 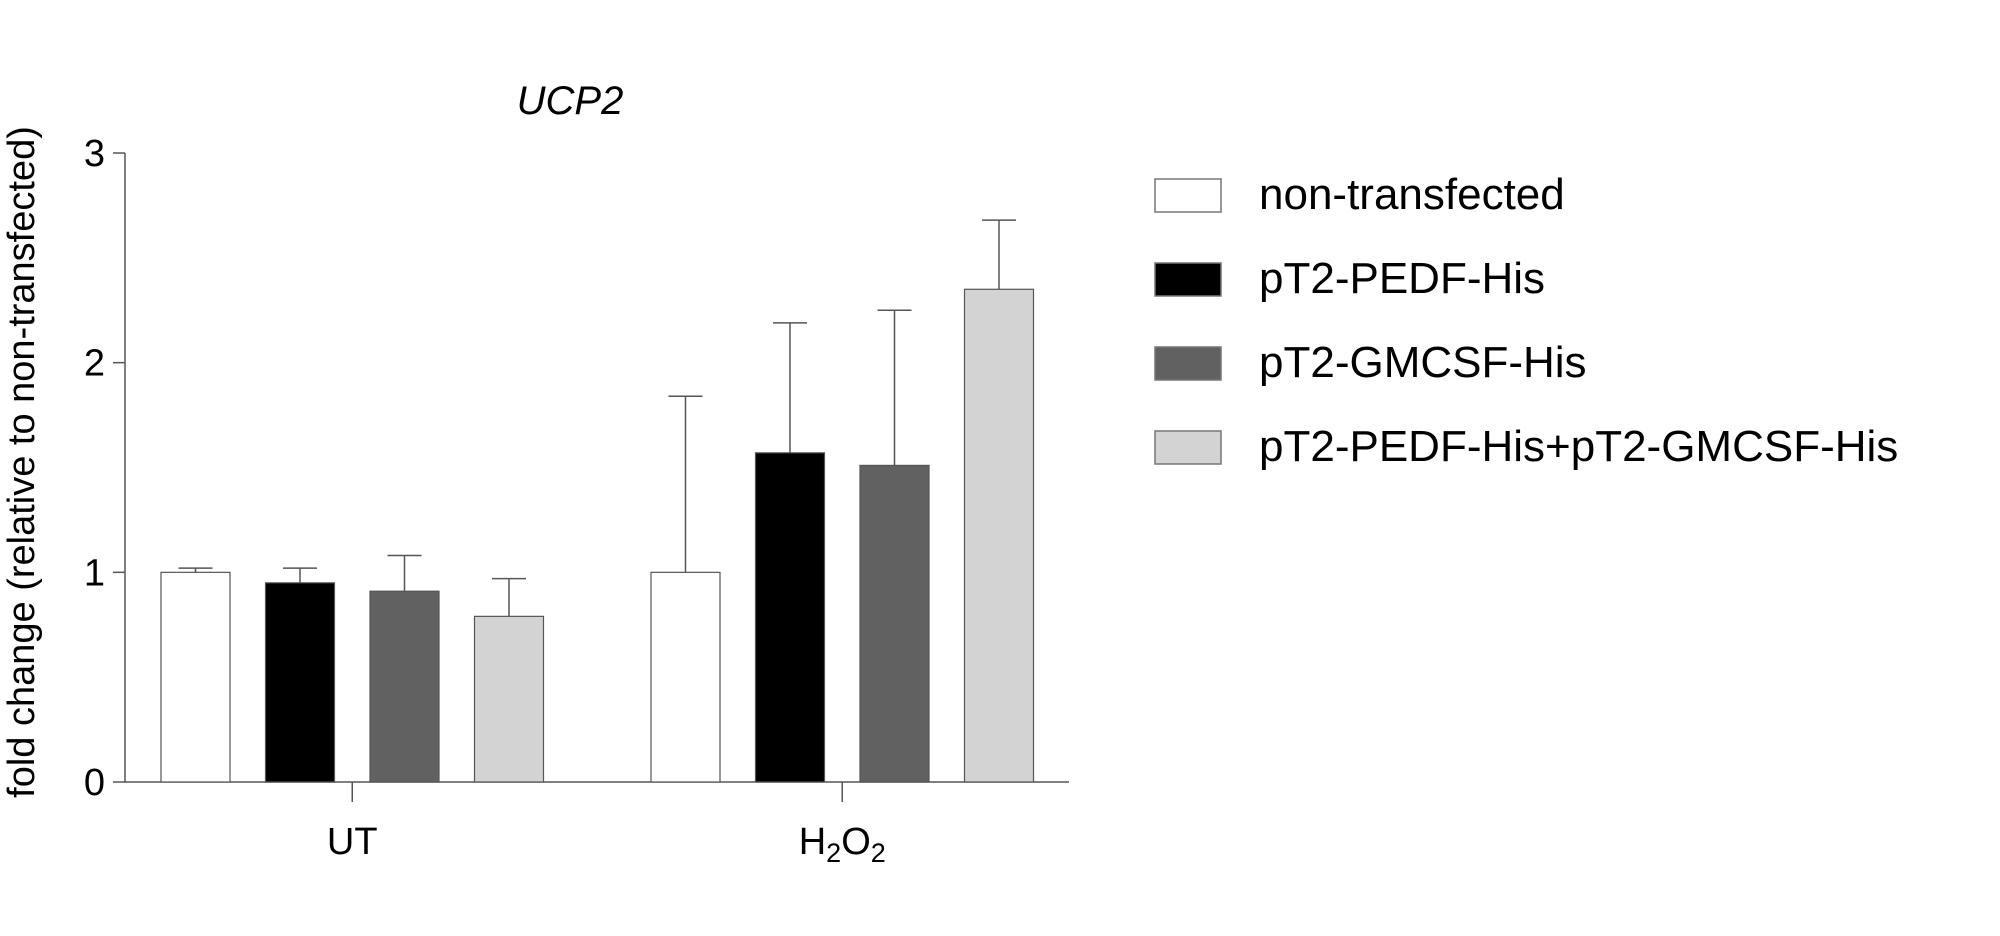 What do you see at coordinates (94, 573) in the screenshot?
I see `y-tick-label: 1` at bounding box center [94, 573].